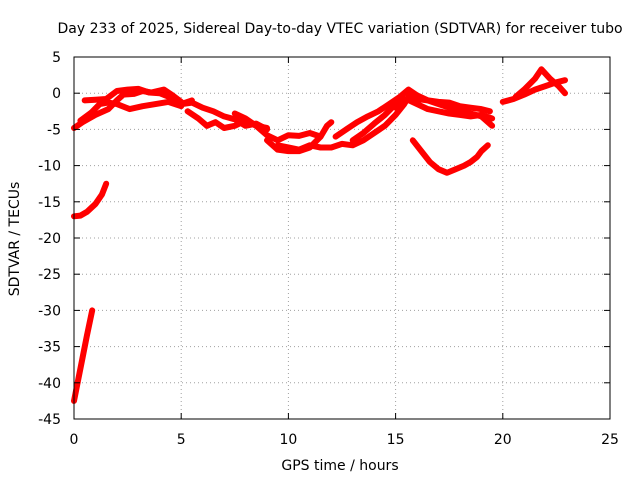  What do you see at coordinates (49, 420) in the screenshot?
I see `y-tick-label: -45` at bounding box center [49, 420].